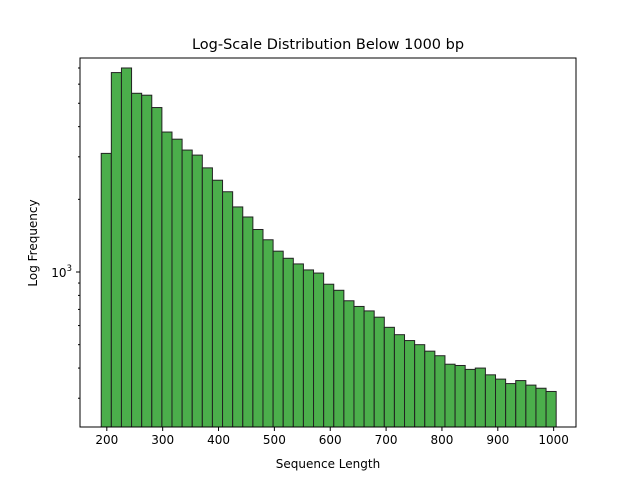 The width and height of the screenshot is (640, 480). I want to click on x-tick-label: 300, so click(162, 440).